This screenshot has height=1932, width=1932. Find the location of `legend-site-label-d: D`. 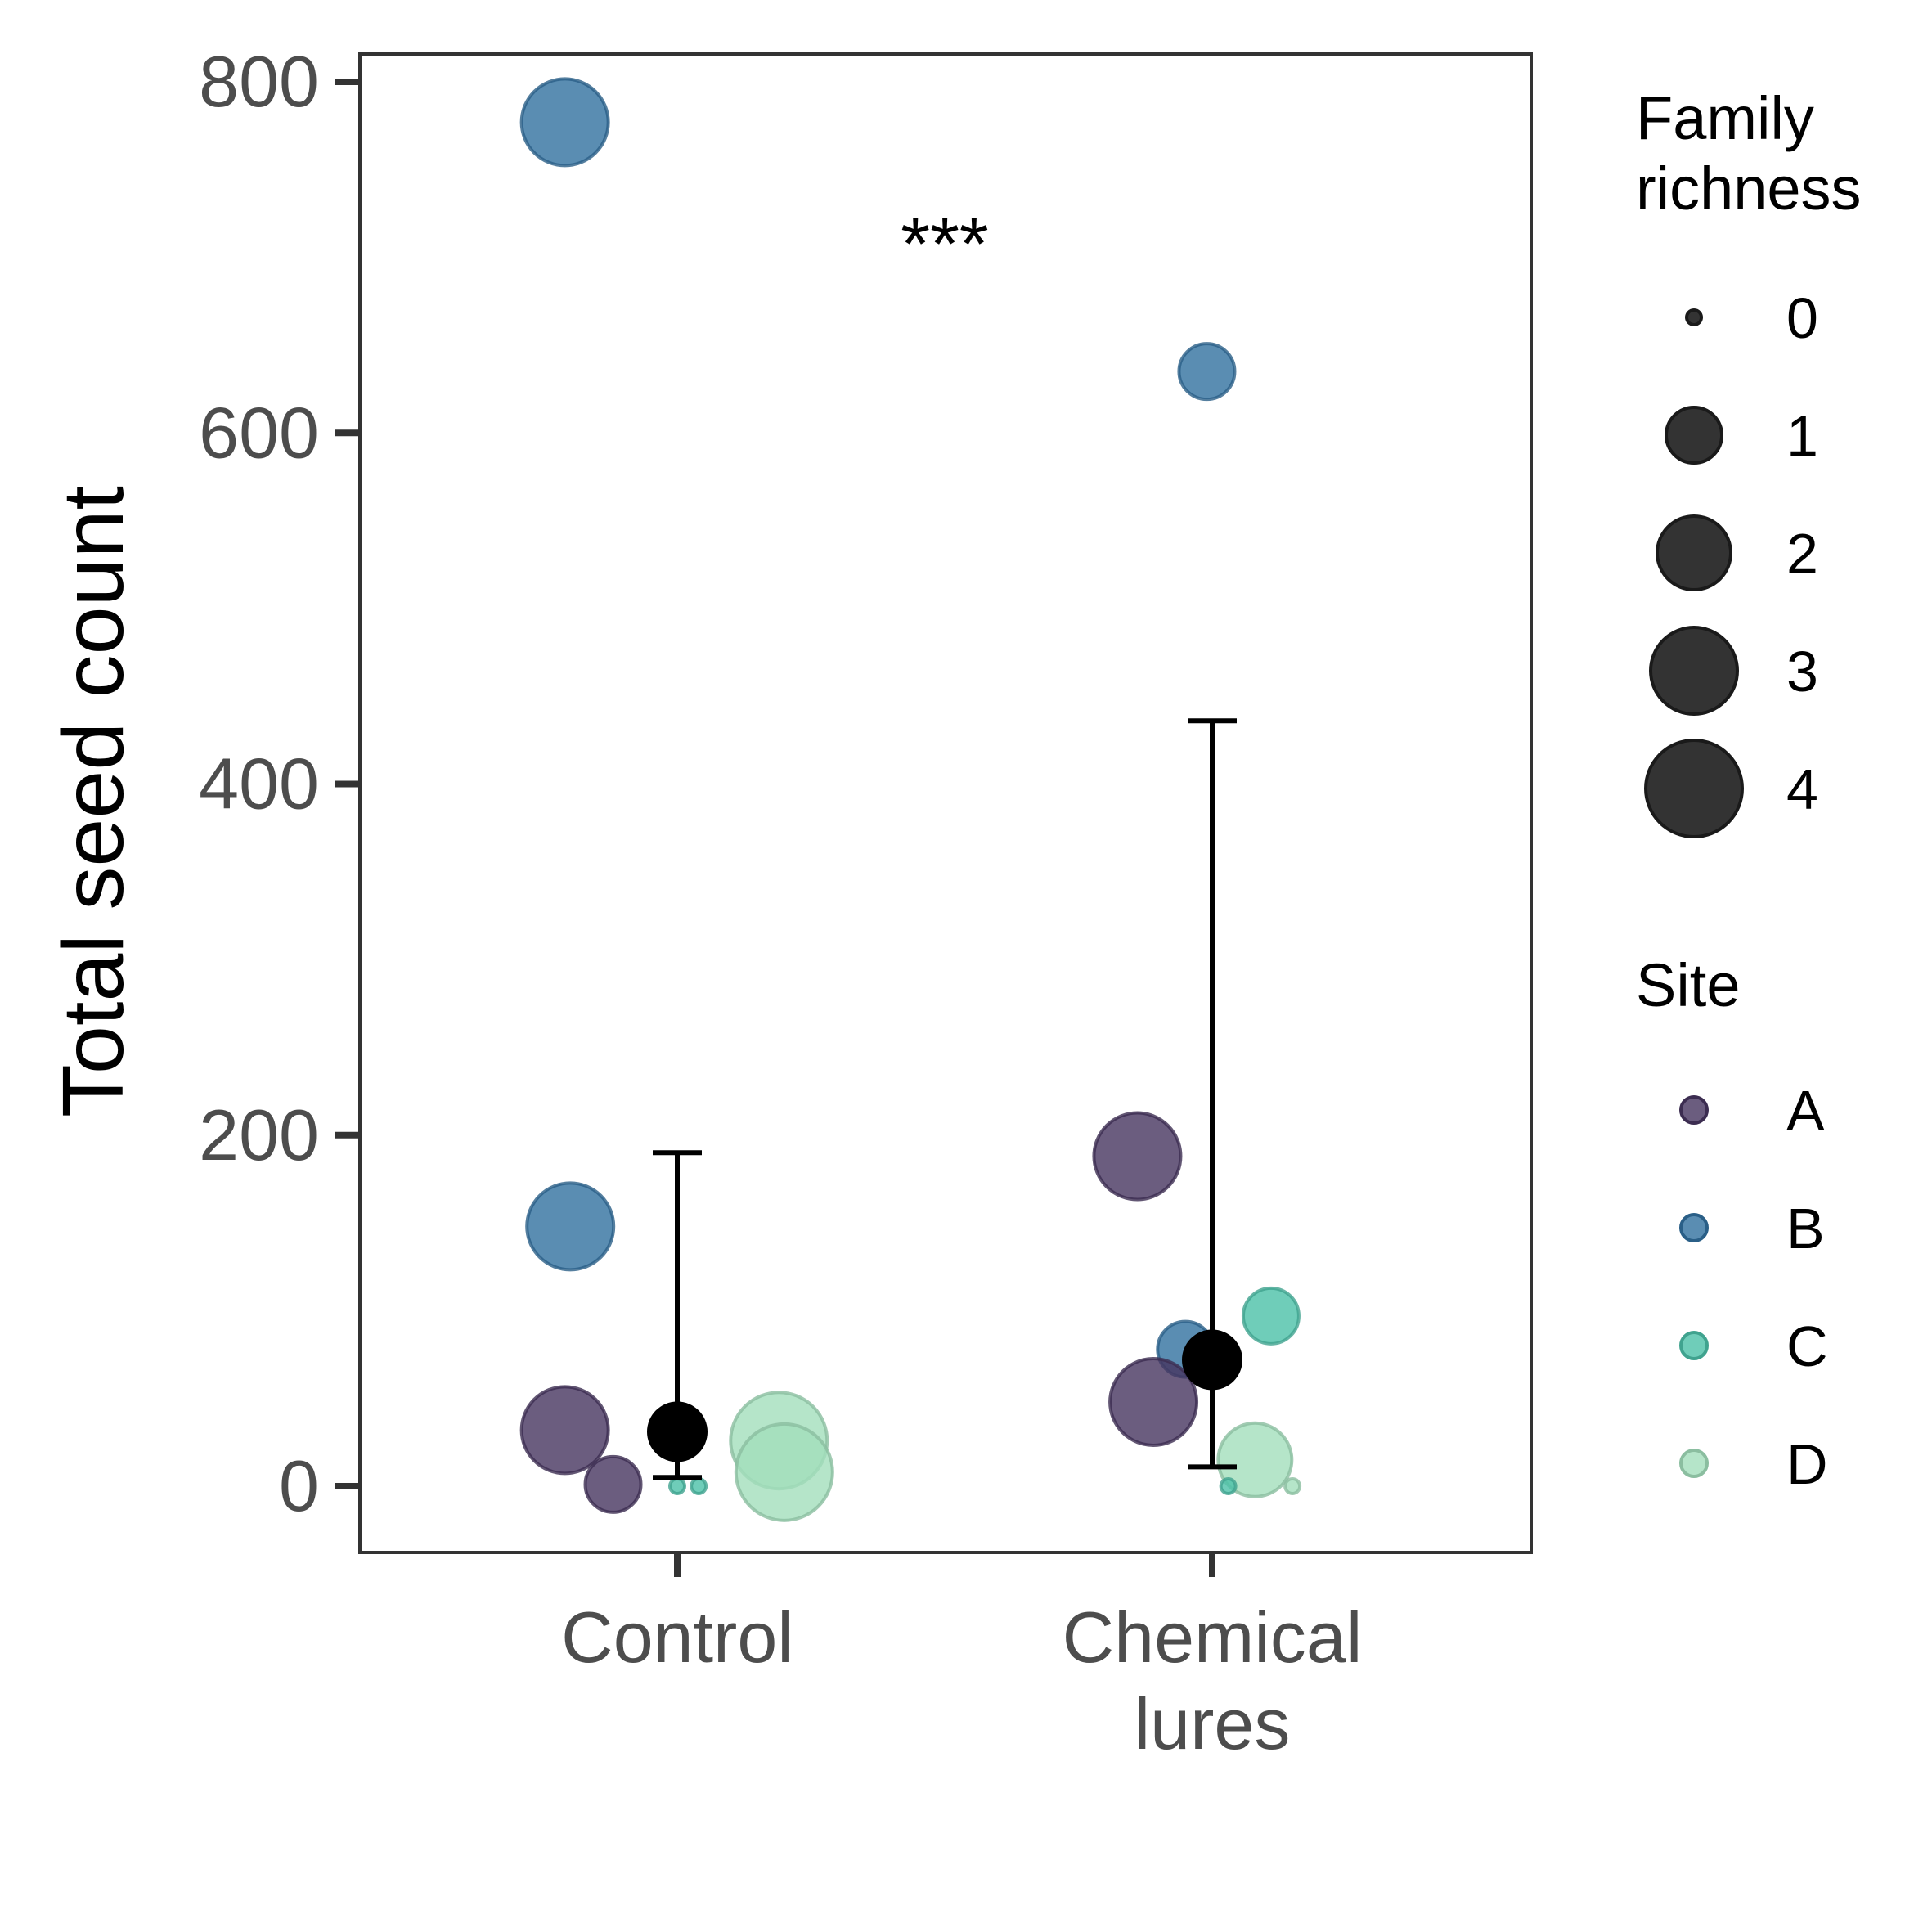

legend-site-label-d: D is located at coordinates (1807, 1464).